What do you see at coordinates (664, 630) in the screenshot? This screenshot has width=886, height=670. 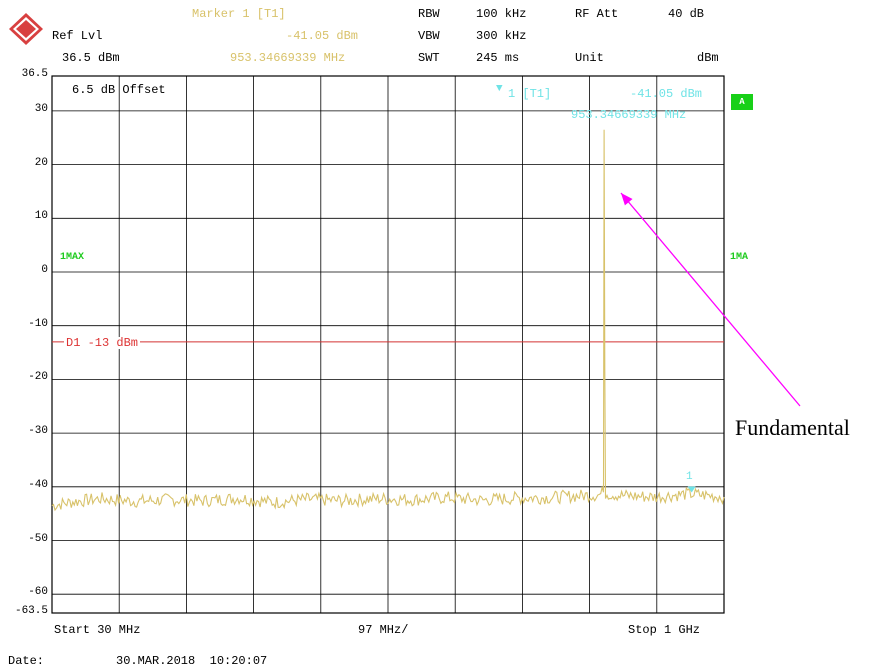 I see `stop-frequency: Stop 1 GHz` at bounding box center [664, 630].